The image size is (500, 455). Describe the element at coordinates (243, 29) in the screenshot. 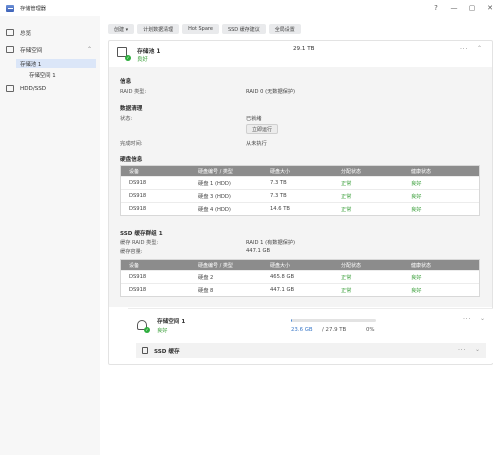

I see `ssd-advice-button: SSD 缓存建议` at that location.